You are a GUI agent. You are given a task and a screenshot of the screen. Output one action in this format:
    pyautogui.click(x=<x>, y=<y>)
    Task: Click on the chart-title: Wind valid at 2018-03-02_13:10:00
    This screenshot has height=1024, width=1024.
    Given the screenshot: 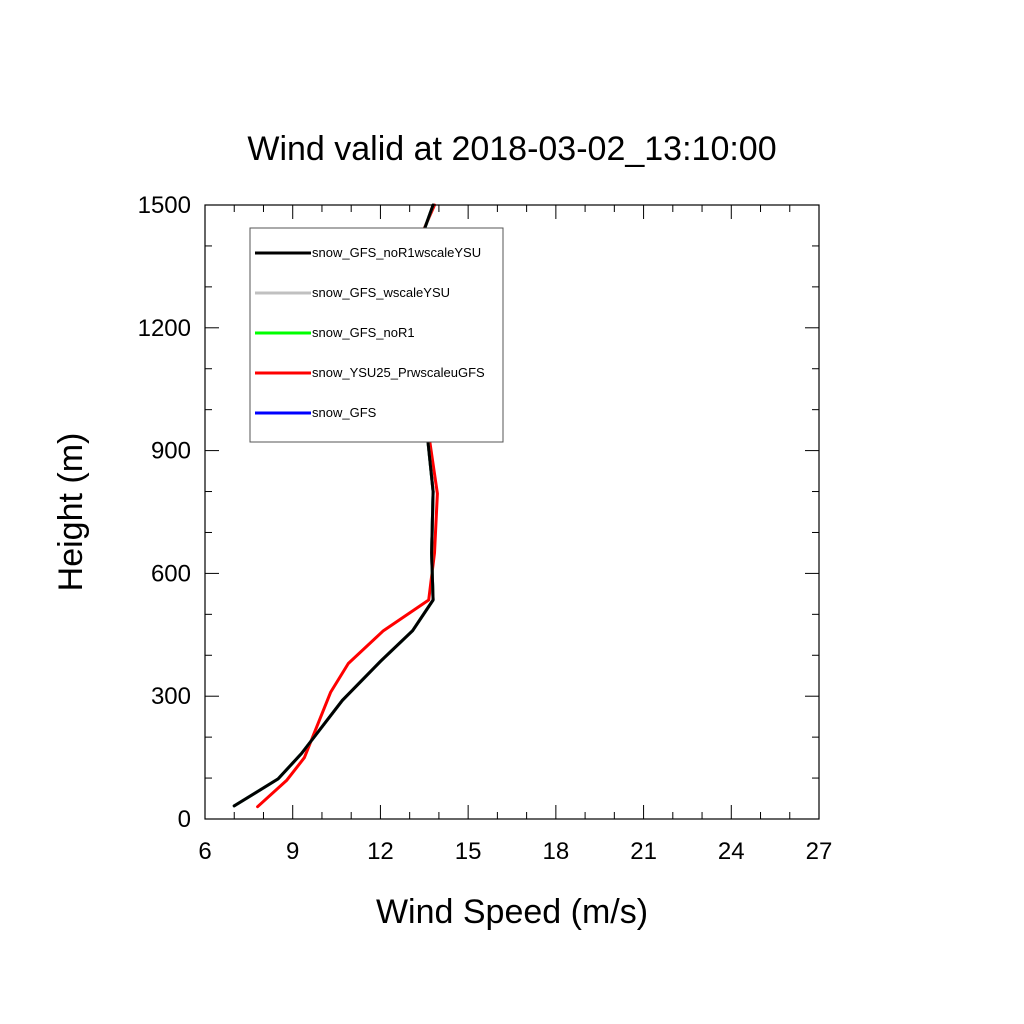 What is the action you would take?
    pyautogui.click(x=511, y=149)
    